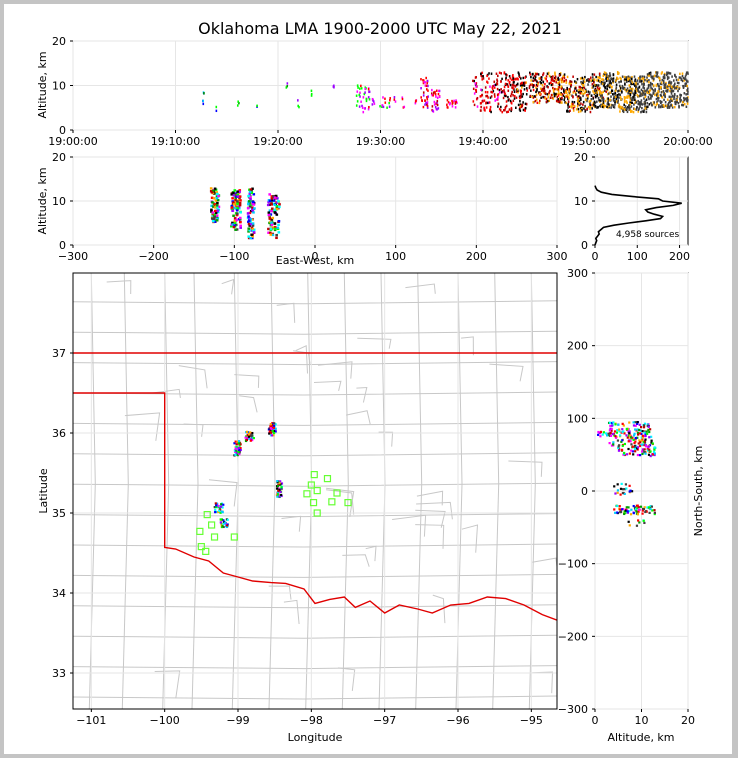 This screenshot has width=738, height=758. Describe the element at coordinates (73, 256) in the screenshot. I see `east-west-tick-label: −300` at that location.